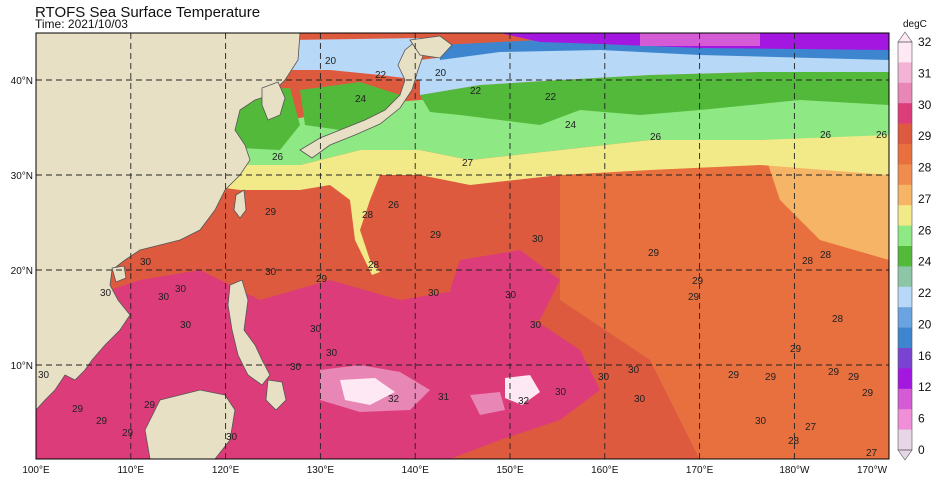  I want to click on colorbar-min-arrow, so click(905, 455).